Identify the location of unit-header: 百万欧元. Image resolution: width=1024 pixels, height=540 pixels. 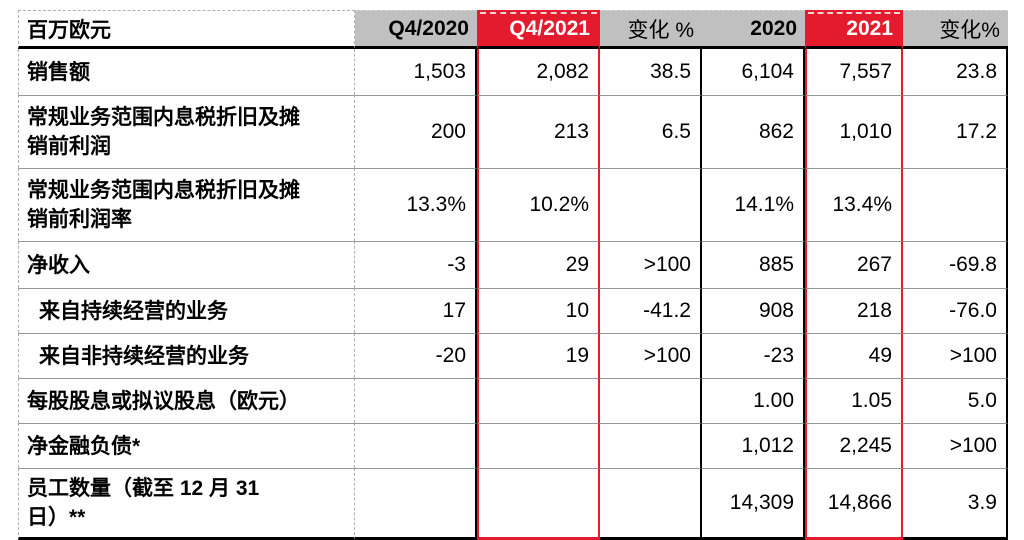
(186, 29).